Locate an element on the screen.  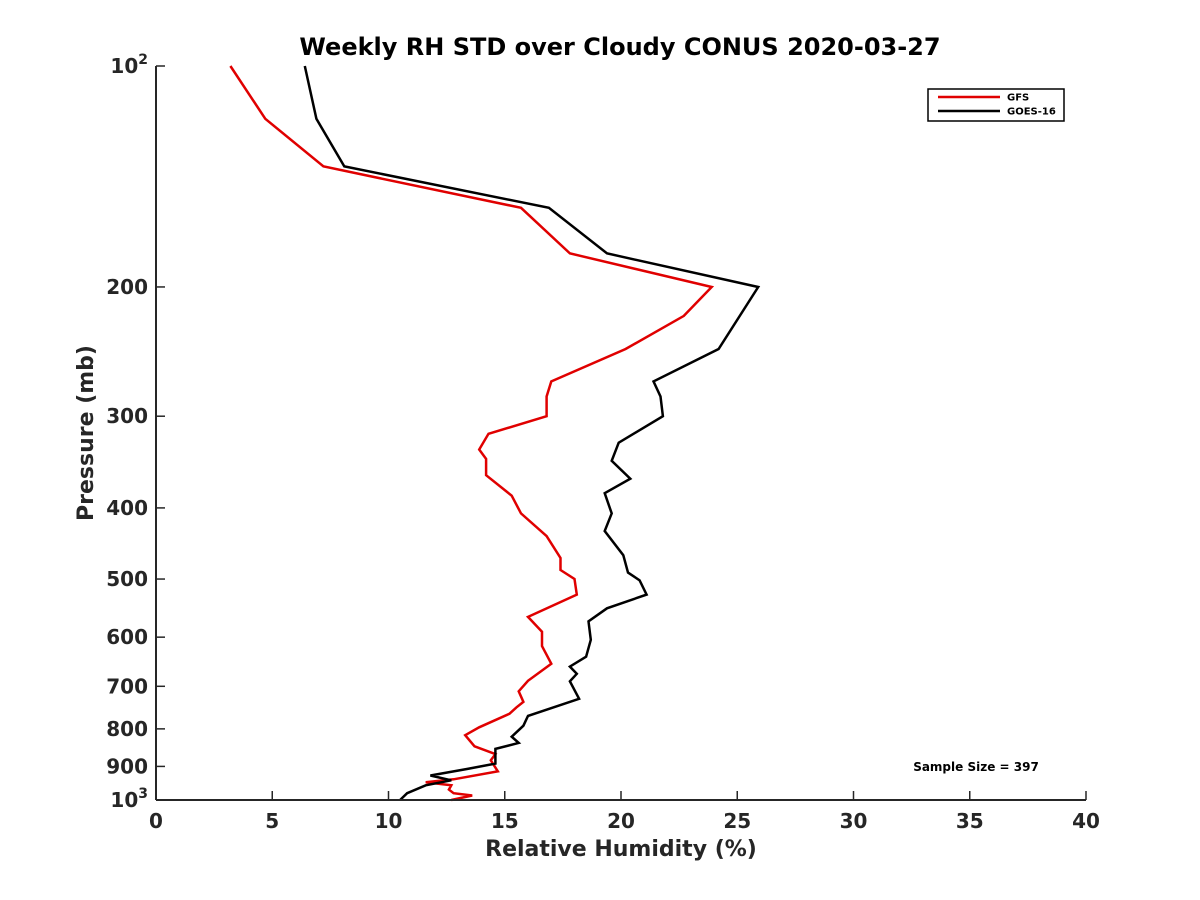
y-tick-label: 900 is located at coordinates (127, 766).